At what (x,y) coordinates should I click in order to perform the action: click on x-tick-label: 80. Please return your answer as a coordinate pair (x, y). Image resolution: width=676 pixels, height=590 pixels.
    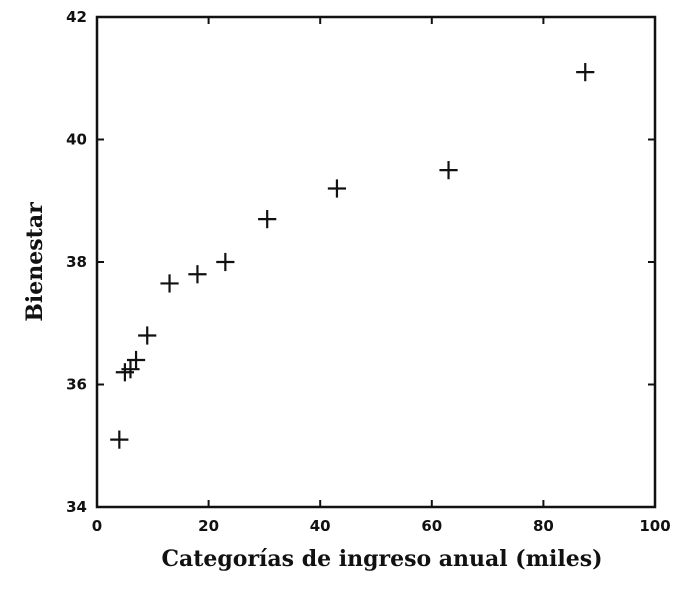
    Looking at the image, I should click on (543, 526).